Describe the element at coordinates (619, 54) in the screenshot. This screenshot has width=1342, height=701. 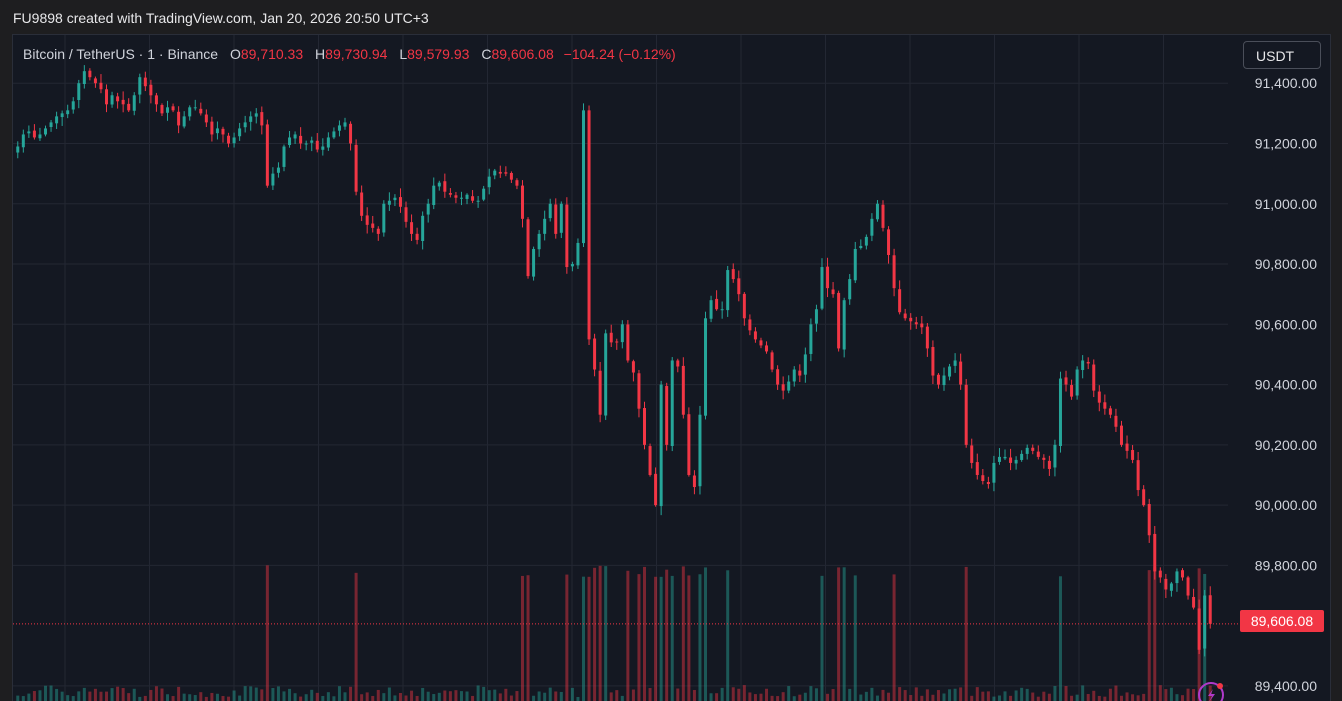
I see `change-value: −104.24 (−0.12%)` at that location.